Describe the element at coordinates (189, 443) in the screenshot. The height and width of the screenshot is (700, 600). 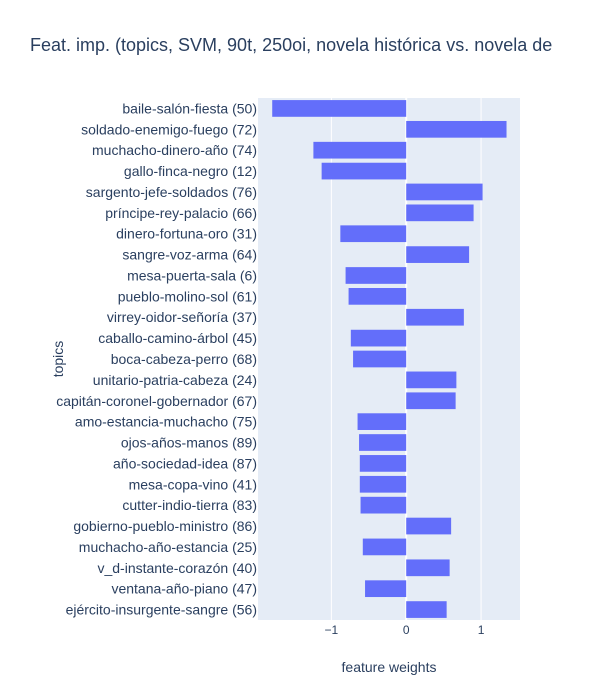
I see `y-tick-label: ojos-años-manos (89)` at that location.